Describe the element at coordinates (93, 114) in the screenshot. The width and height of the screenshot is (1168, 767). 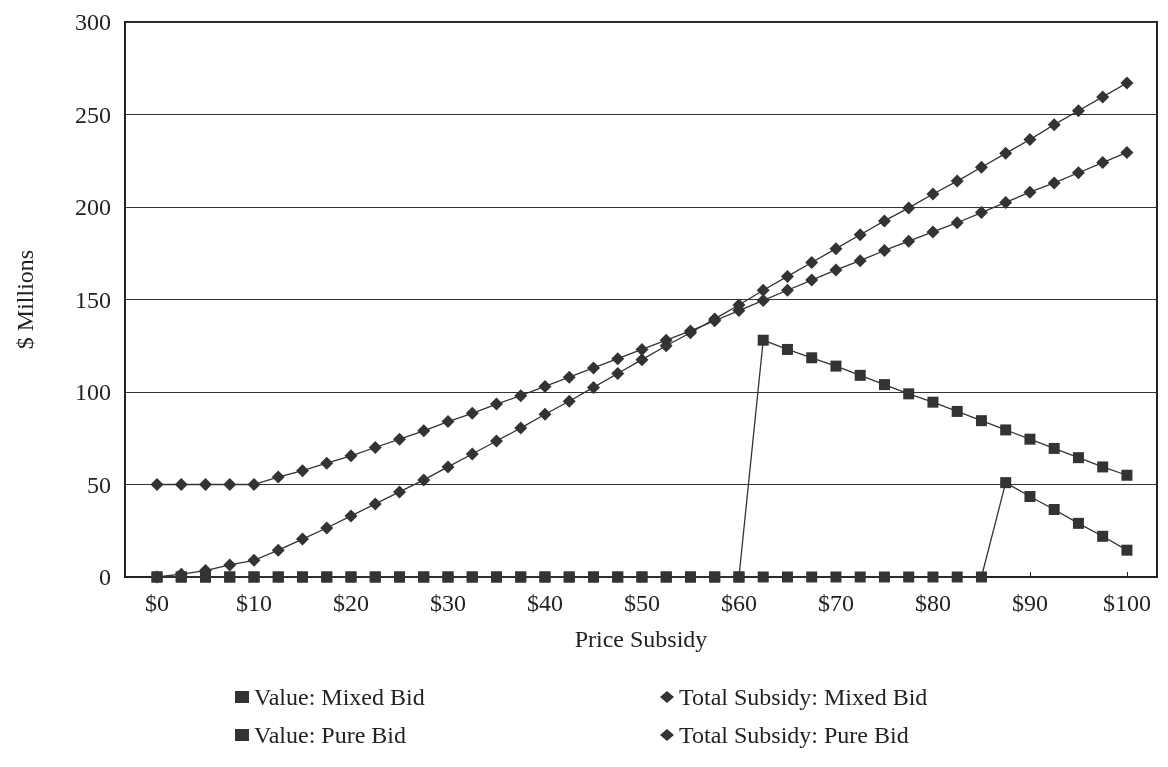
I see `y-tick-label: 250` at that location.